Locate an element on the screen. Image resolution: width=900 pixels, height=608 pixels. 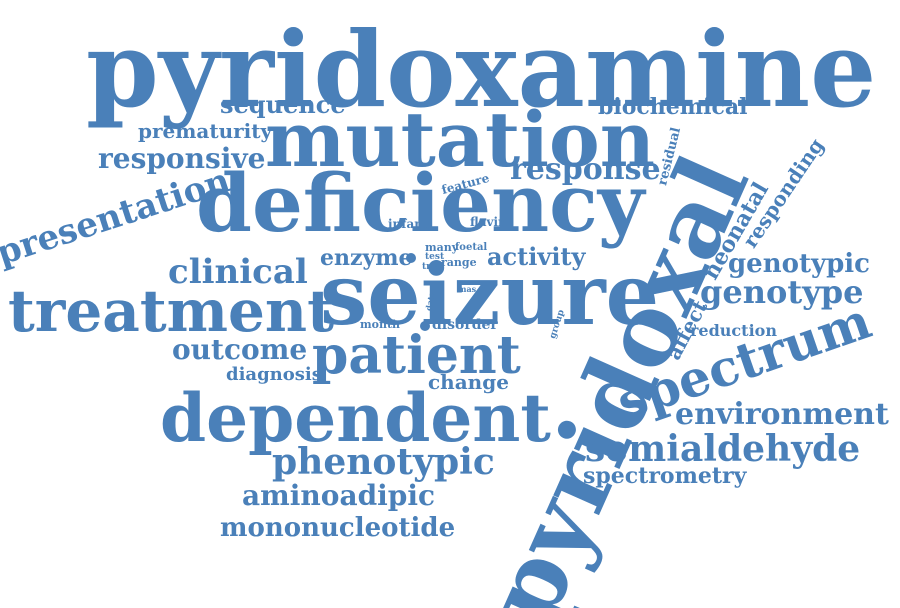
word-activity: activity is located at coordinates (536, 256).